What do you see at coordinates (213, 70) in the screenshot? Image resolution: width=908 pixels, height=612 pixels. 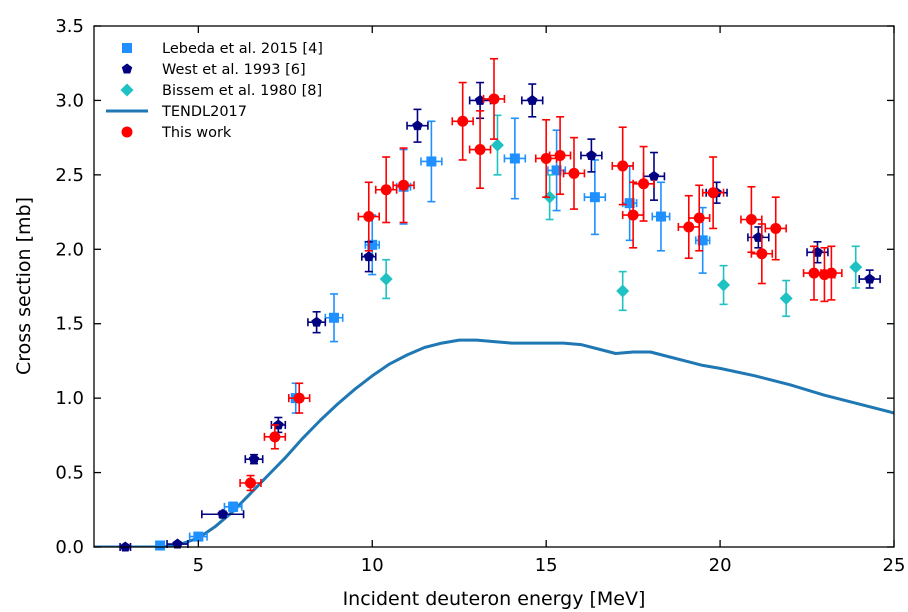 I see `legend-item: West et al. 1993 [6]` at bounding box center [213, 70].